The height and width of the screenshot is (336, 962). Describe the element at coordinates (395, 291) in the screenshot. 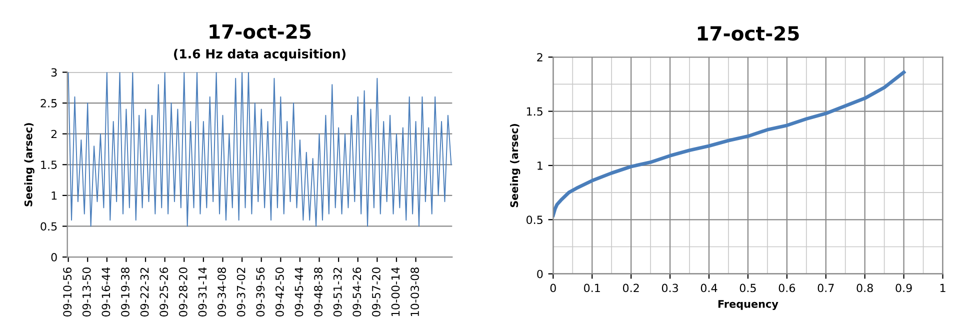

I see `x-tick-label: 10-00-14` at that location.